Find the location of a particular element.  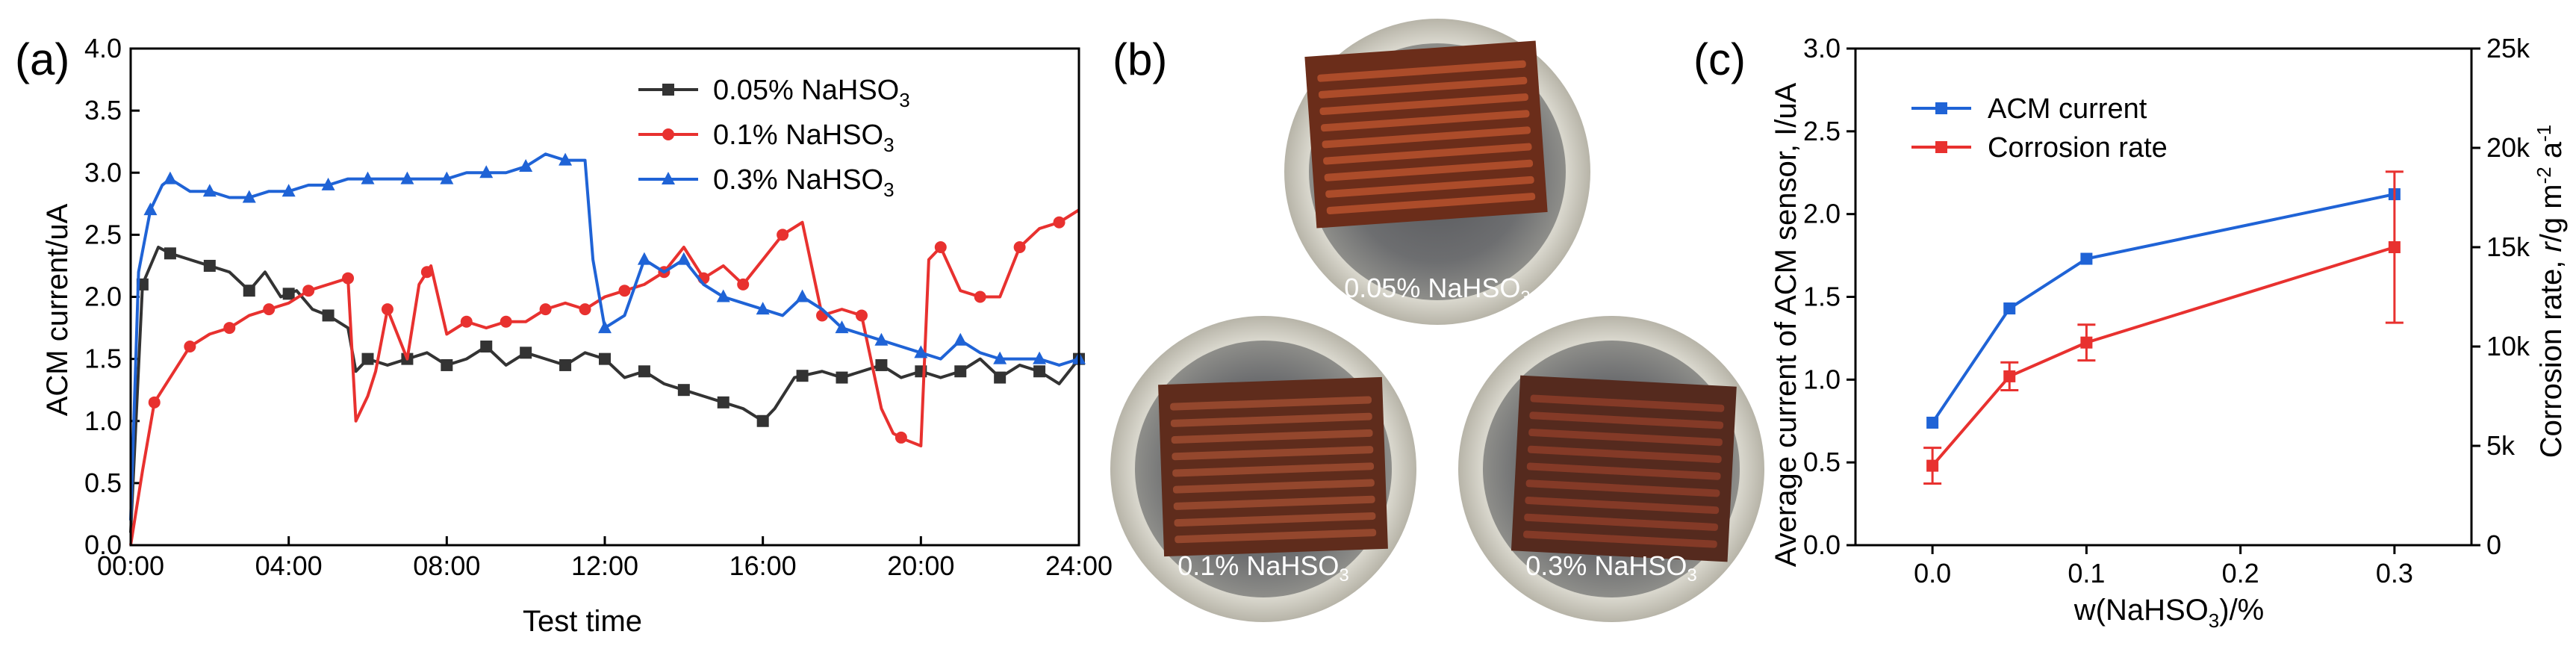

sample-photo-0.05: 0.05% NaHSO3 is located at coordinates (1437, 172).